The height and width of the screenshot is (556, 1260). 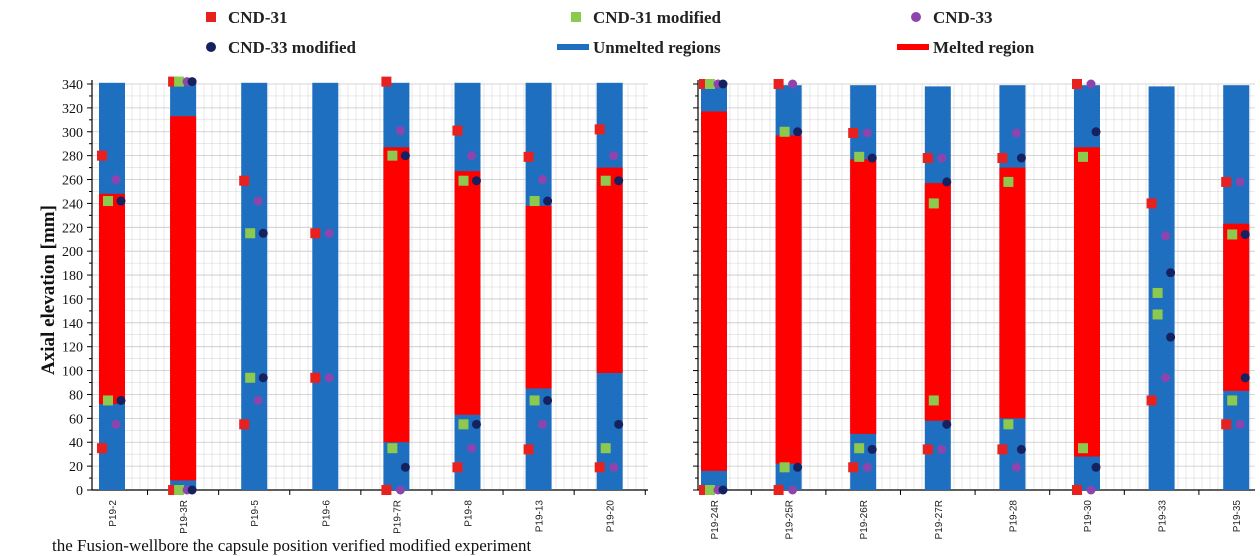 What do you see at coordinates (76, 395) in the screenshot?
I see `y-tick-label: 80` at bounding box center [76, 395].